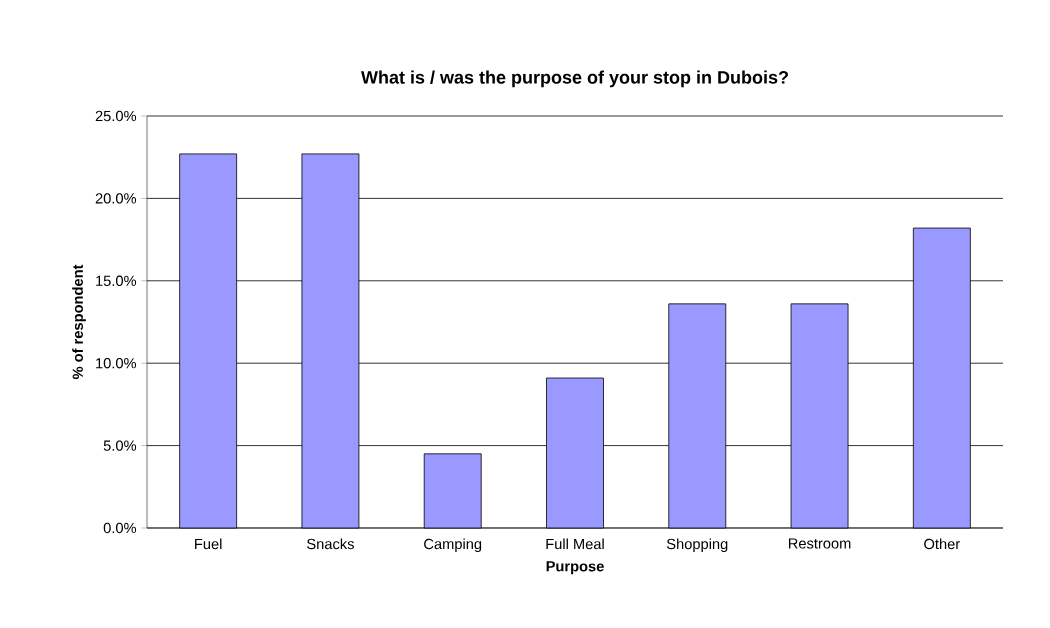  Describe the element at coordinates (453, 545) in the screenshot. I see `x-tick-label: Camping` at that location.